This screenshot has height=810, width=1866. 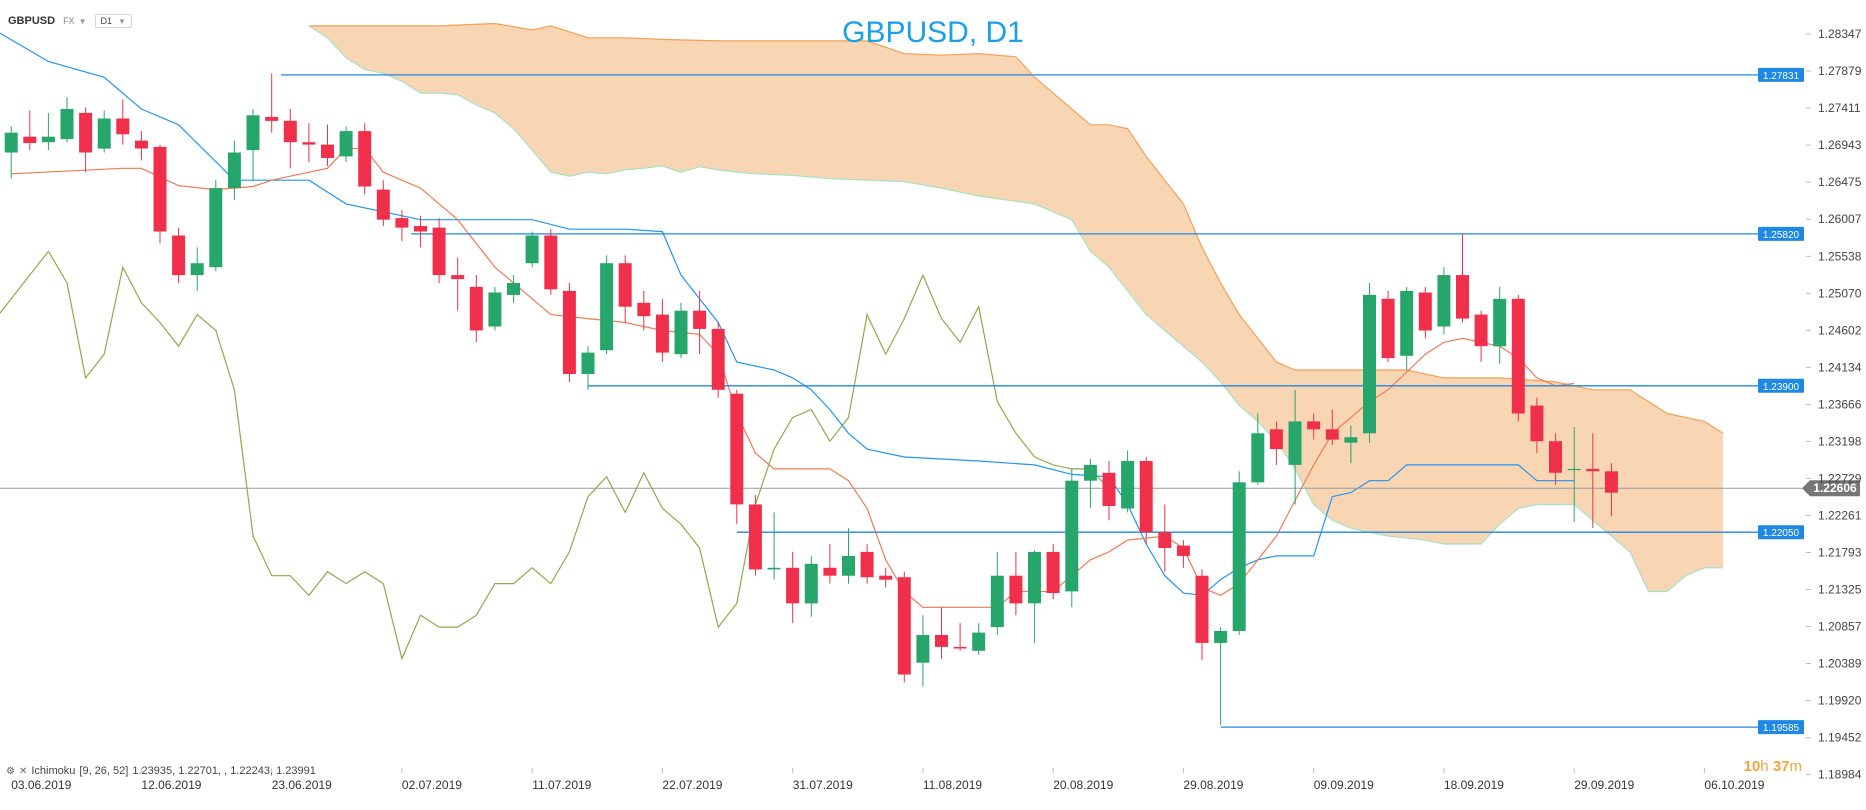 I want to click on price-label-text: 1.25820, so click(x=1781, y=235).